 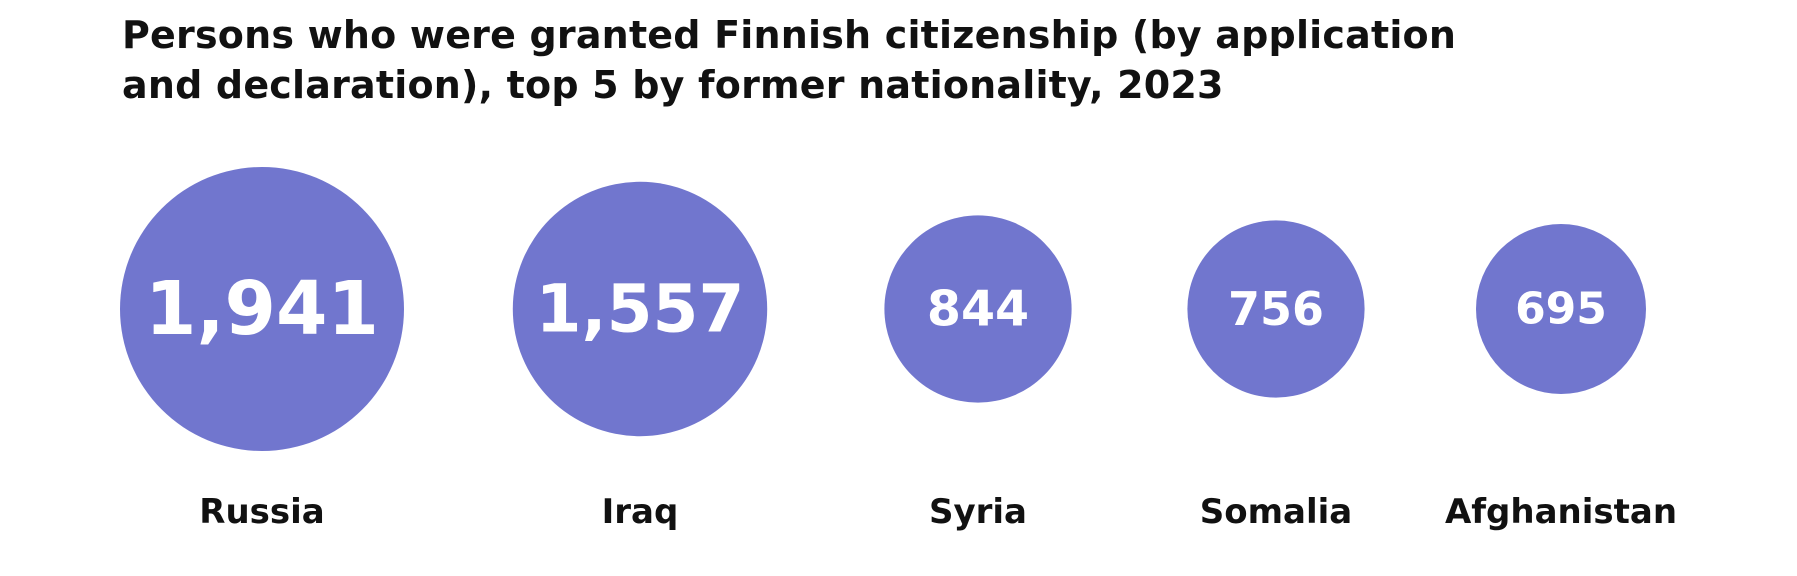 What do you see at coordinates (978, 512) in the screenshot?
I see `category-label-syria: Syria` at bounding box center [978, 512].